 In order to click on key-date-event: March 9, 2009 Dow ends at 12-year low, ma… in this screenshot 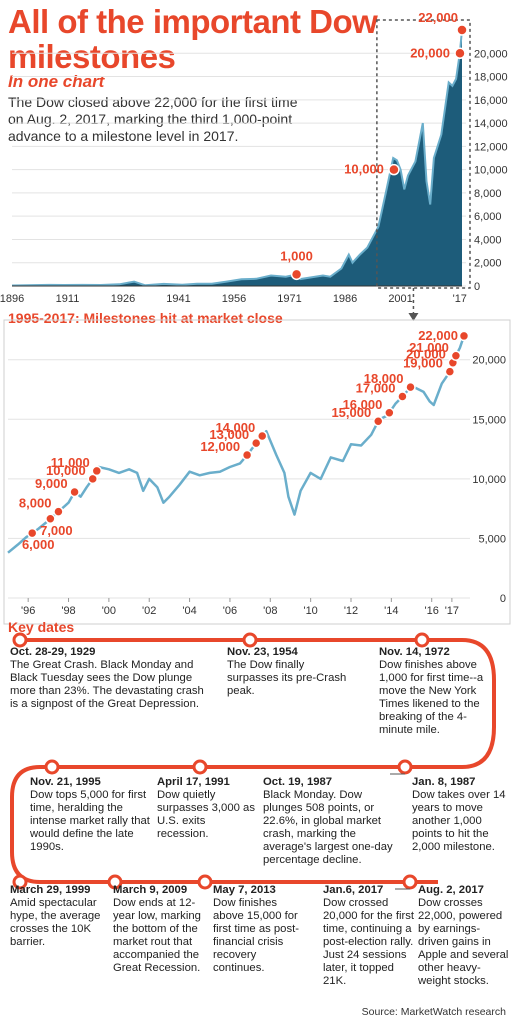, I will do `click(163, 929)`.